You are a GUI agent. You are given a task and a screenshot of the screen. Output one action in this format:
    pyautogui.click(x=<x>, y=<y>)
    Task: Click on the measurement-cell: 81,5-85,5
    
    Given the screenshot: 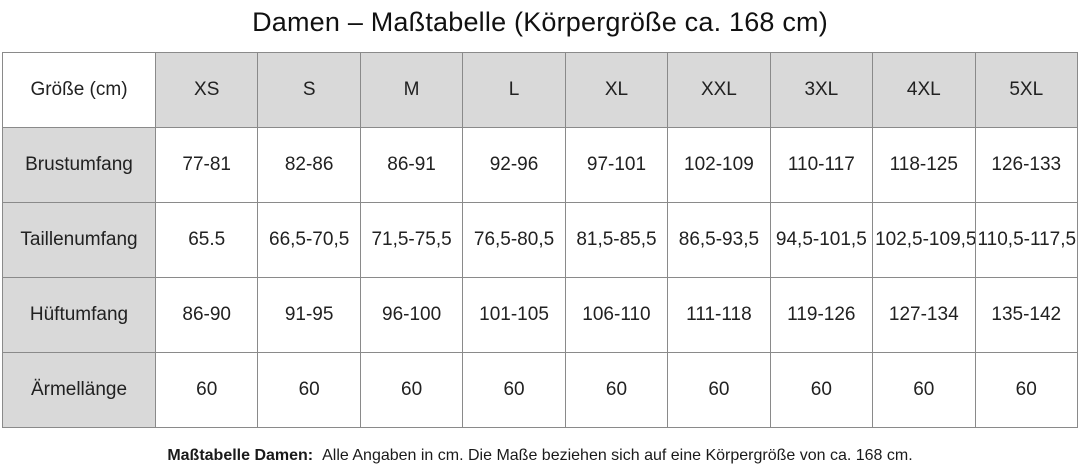 What is the action you would take?
    pyautogui.click(x=616, y=240)
    